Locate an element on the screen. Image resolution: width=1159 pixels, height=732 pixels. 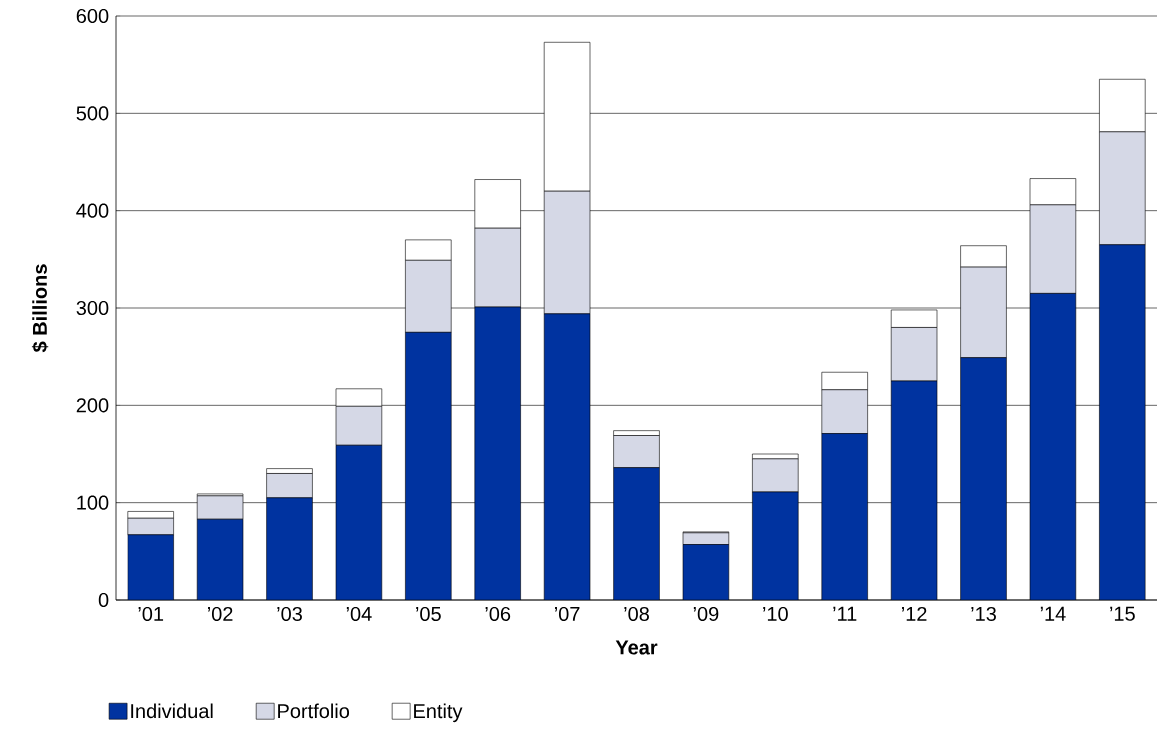
x-tick-label: ’03 is located at coordinates (289, 614).